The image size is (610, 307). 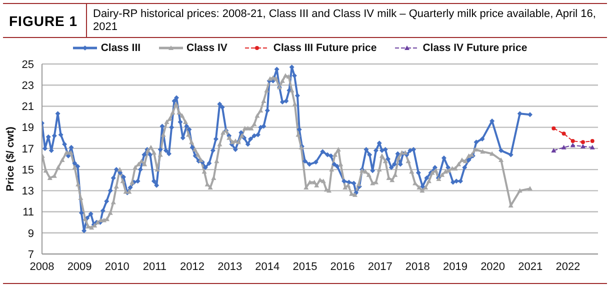 What do you see at coordinates (10, 159) in the screenshot?
I see `y-axis-title: Price ($/ cwt)` at bounding box center [10, 159].